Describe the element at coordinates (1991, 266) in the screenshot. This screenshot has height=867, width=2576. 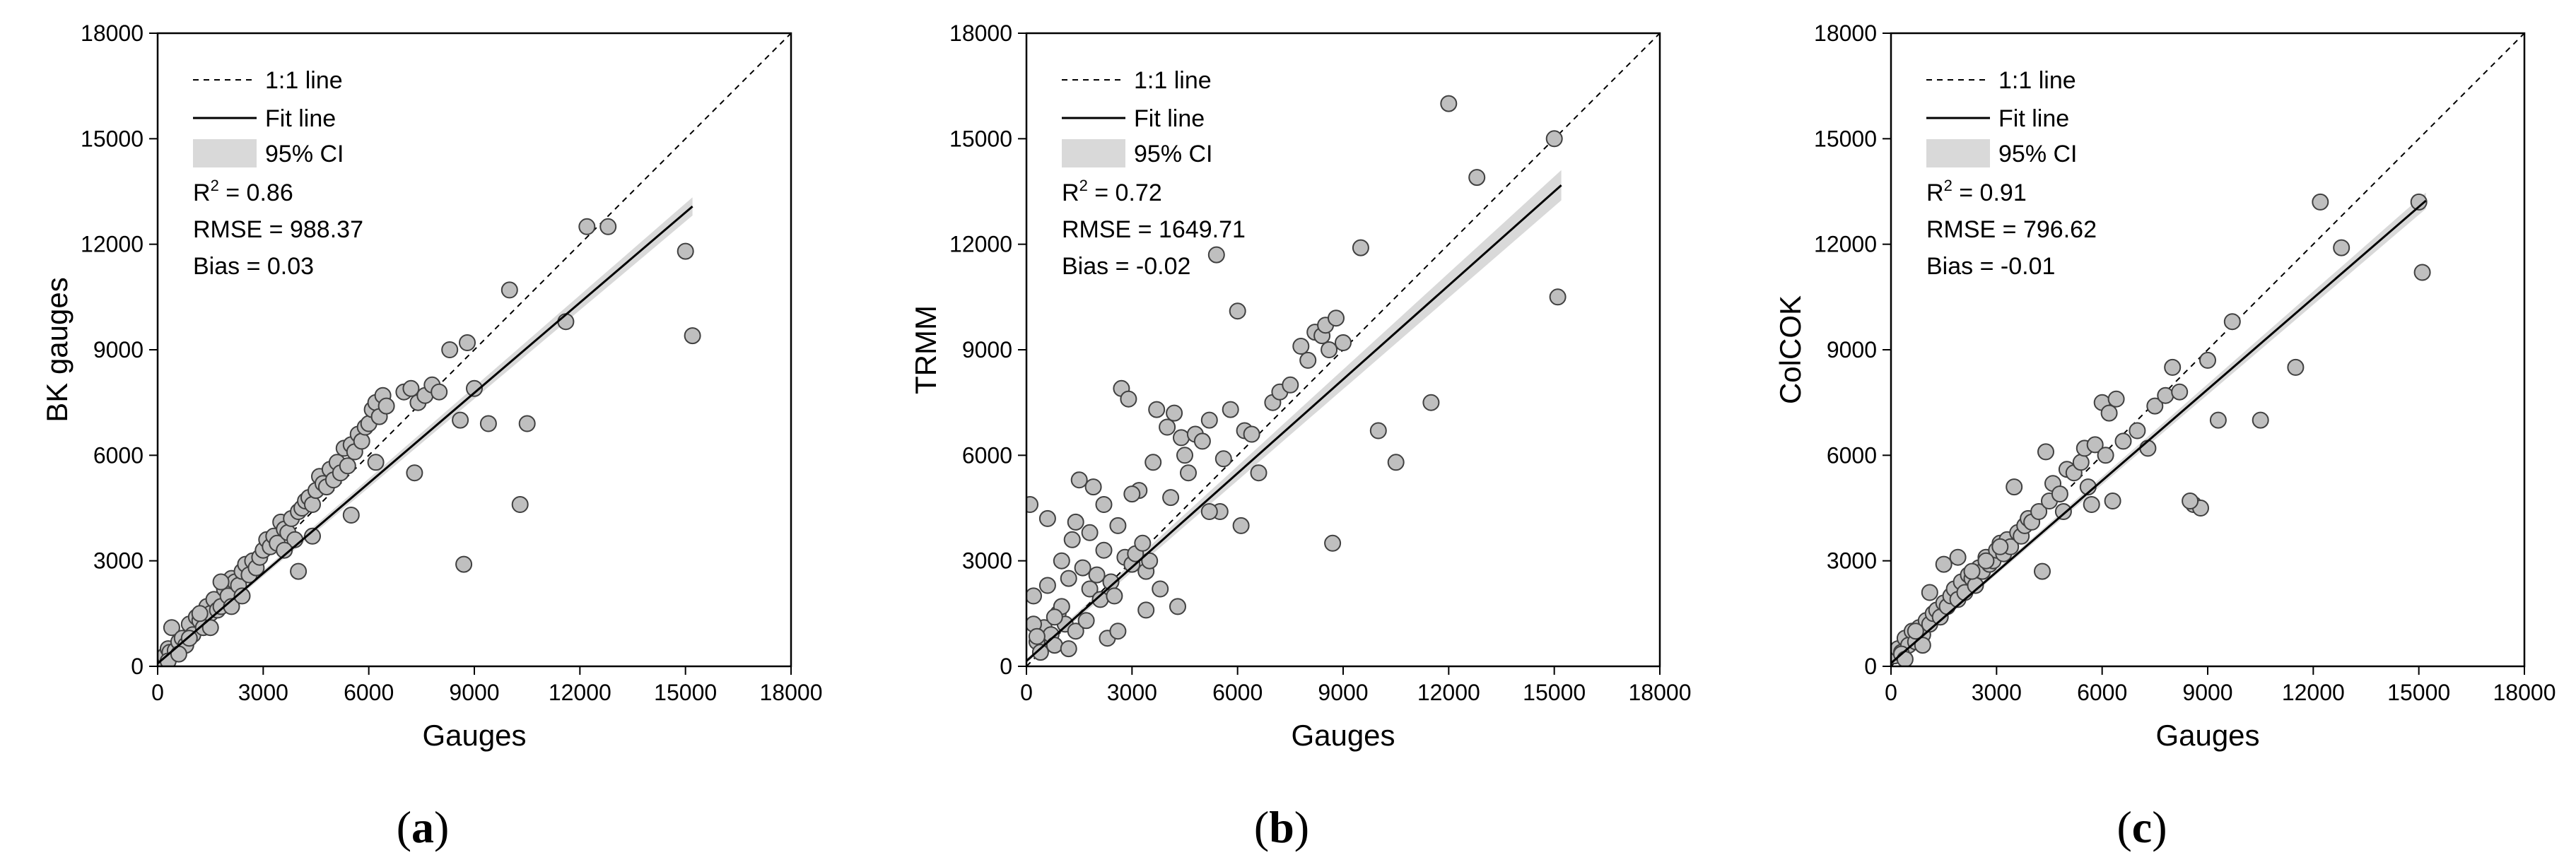
I see `stat-bias: Bias = -0.01` at that location.